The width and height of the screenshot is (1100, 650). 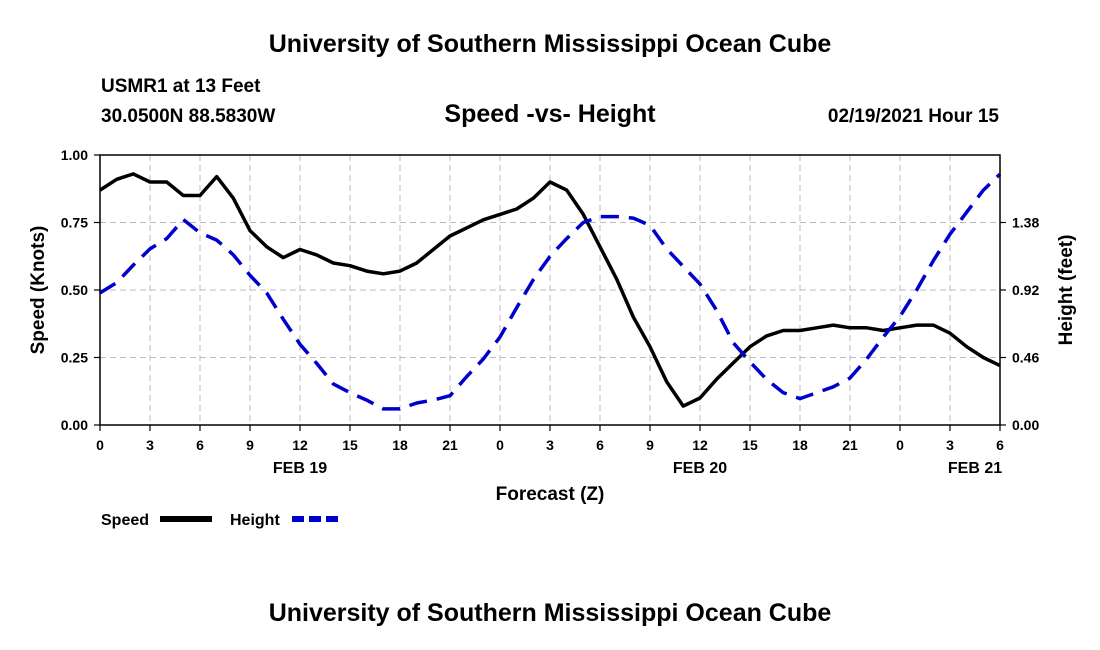 I want to click on y-tick-label: 1.00, so click(x=74, y=155).